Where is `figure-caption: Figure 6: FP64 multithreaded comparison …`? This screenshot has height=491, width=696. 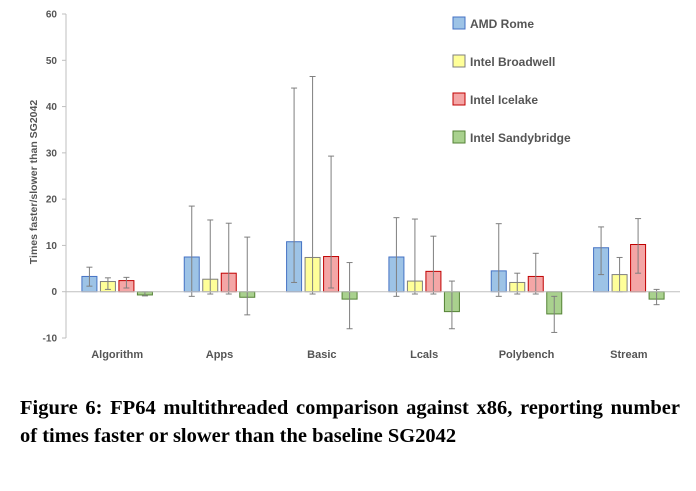
figure-caption: Figure 6: FP64 multithreaded comparison … is located at coordinates (350, 422).